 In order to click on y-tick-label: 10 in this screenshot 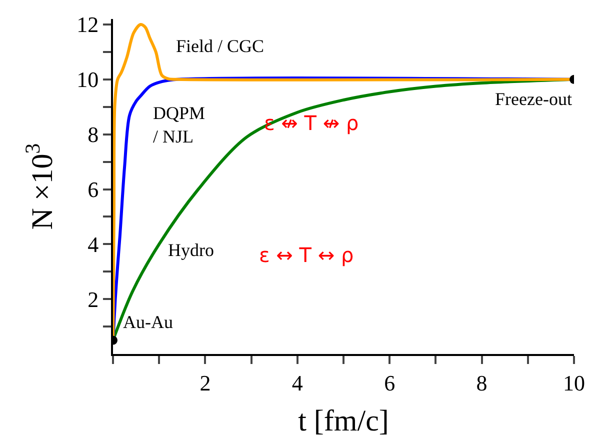, I will do `click(87, 79)`.